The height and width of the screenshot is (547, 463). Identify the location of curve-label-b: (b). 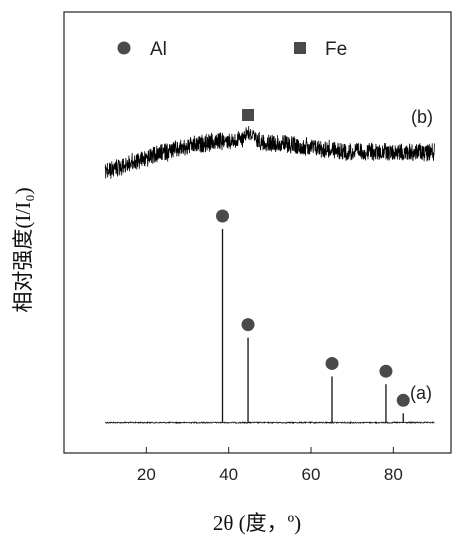
(422, 117).